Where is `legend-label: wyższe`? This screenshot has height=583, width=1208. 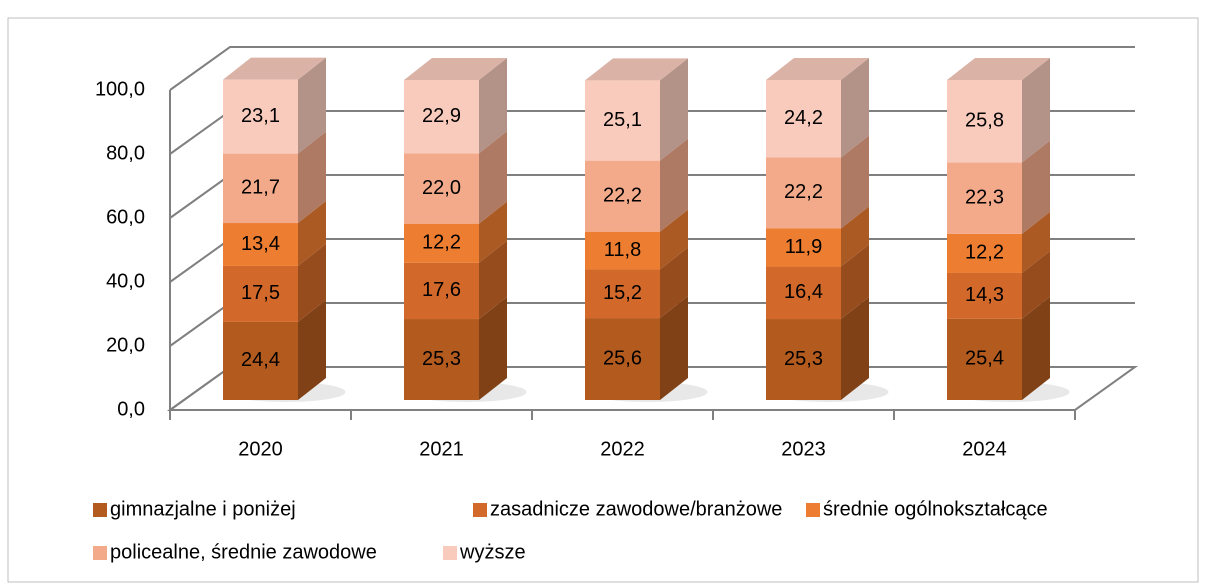
legend-label: wyższe is located at coordinates (492, 552).